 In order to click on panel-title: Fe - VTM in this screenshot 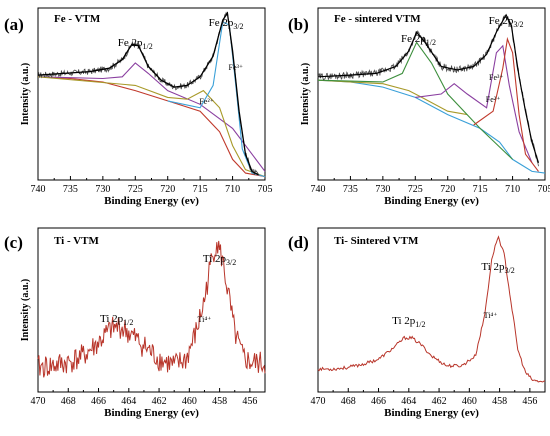, I will do `click(77, 19)`.